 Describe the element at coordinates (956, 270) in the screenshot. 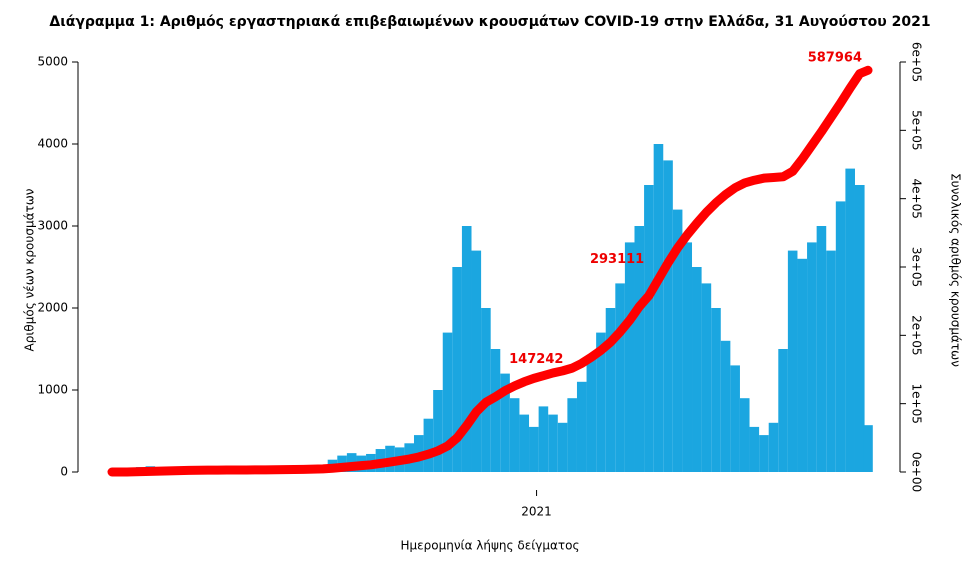

I see `y2-axis-title: Συνολικός αριθμός κρουσμάτων` at that location.